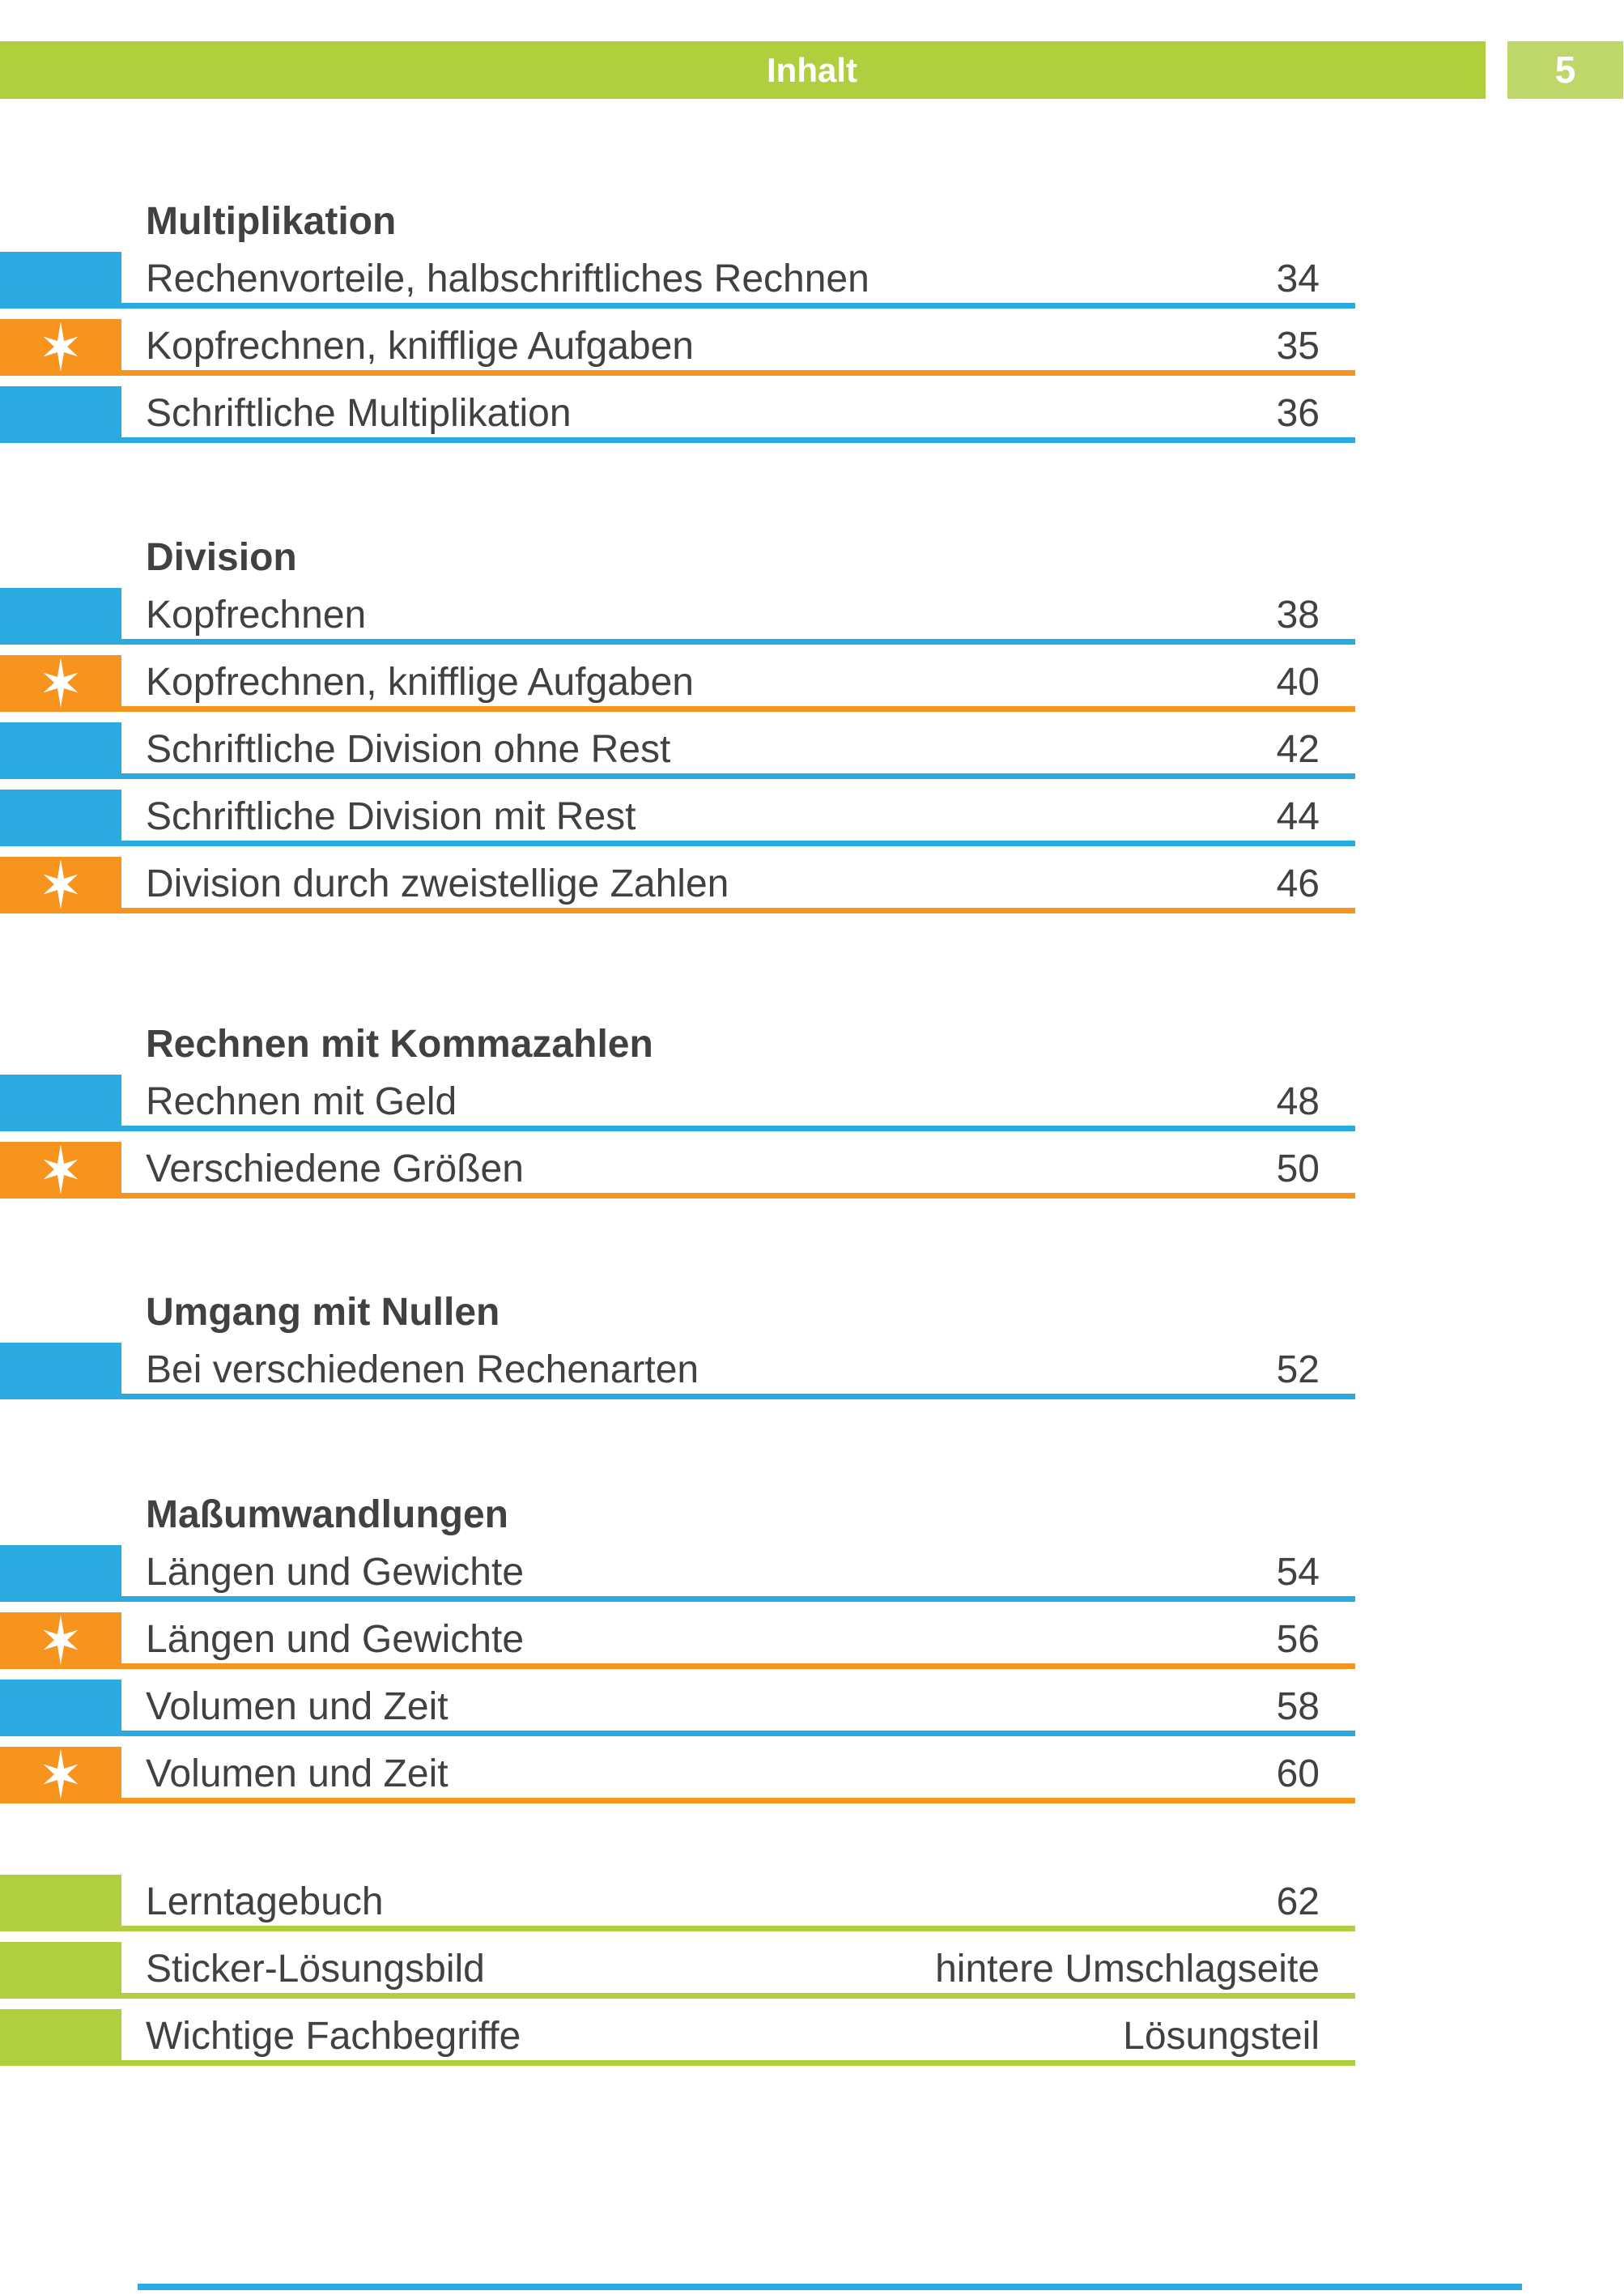 The image size is (1624, 2295). What do you see at coordinates (677, 1103) in the screenshot?
I see `toc-row: Rechnen mit Geld 48` at bounding box center [677, 1103].